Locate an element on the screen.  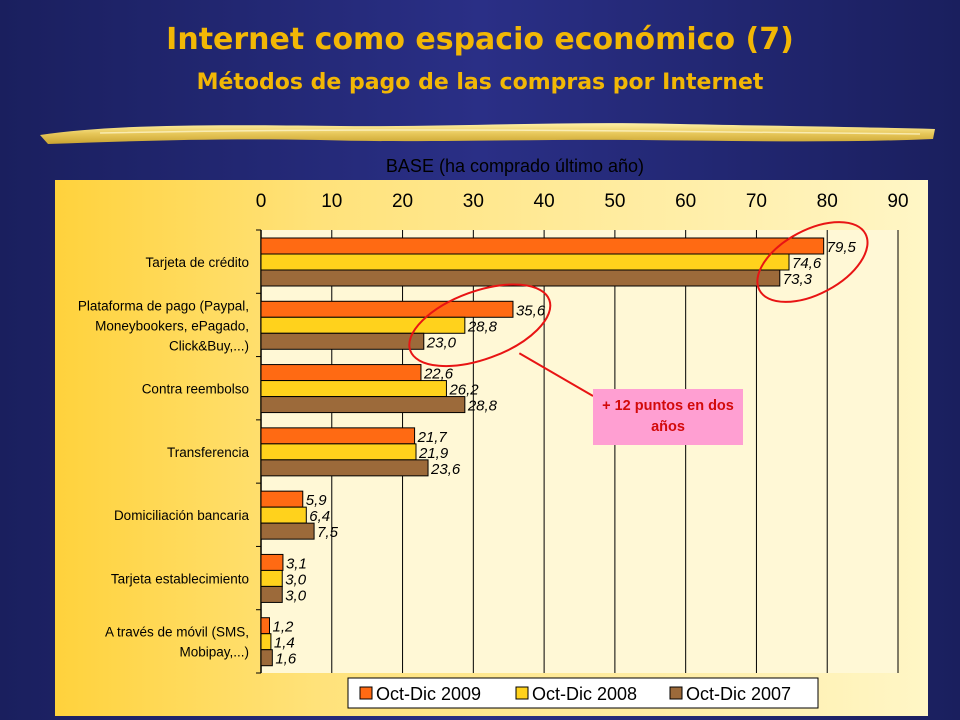
data-label: 1,2 is located at coordinates (283, 627).